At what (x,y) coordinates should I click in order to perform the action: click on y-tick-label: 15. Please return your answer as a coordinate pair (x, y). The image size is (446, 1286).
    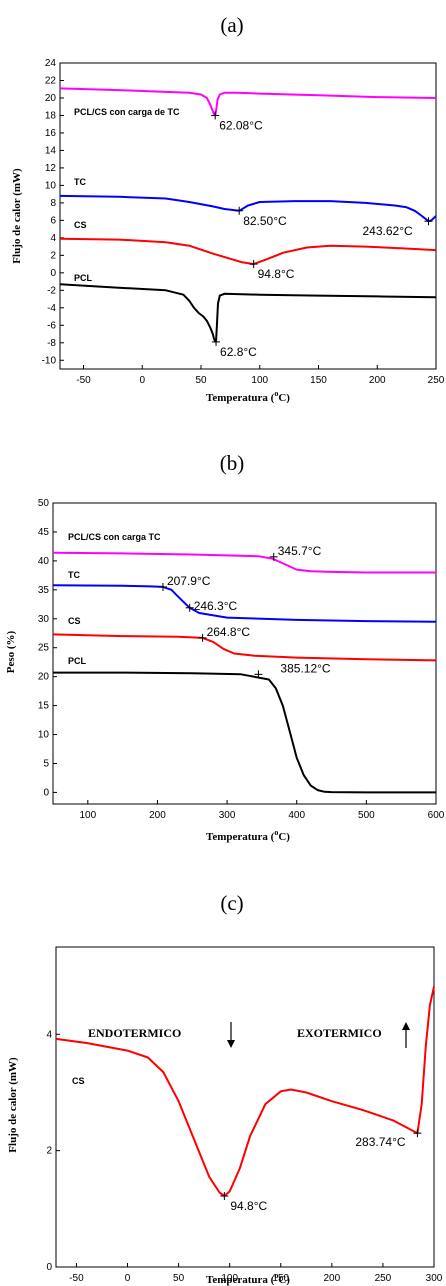
    Looking at the image, I should click on (44, 706).